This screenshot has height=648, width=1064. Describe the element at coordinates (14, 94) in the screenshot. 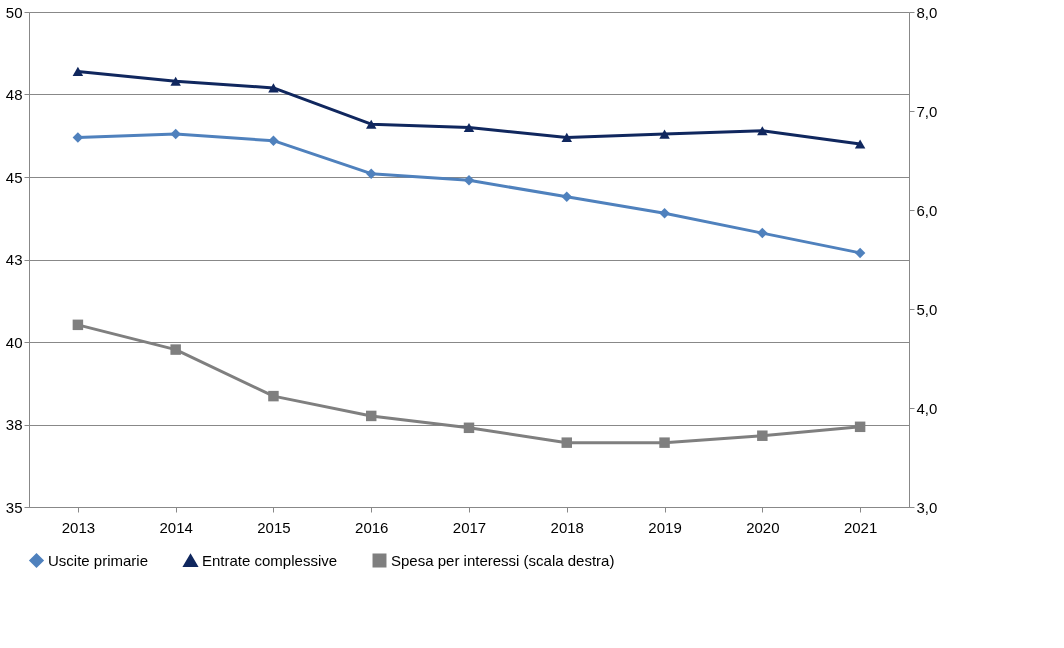

I see `y-tick-label: 48` at that location.